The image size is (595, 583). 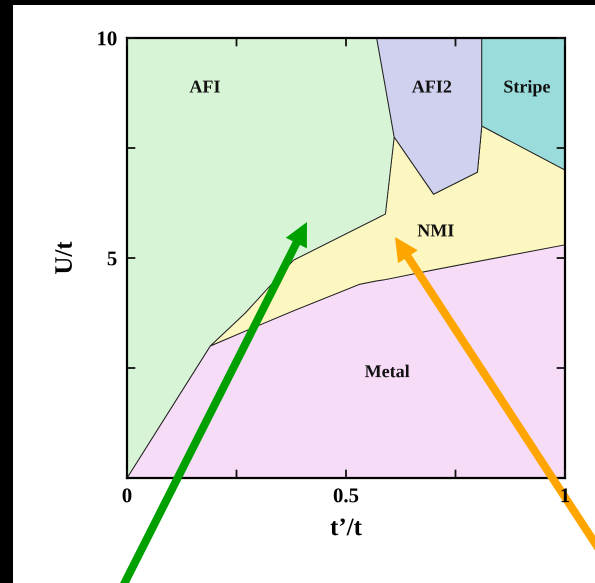 I want to click on series-label: NMI, so click(x=436, y=230).